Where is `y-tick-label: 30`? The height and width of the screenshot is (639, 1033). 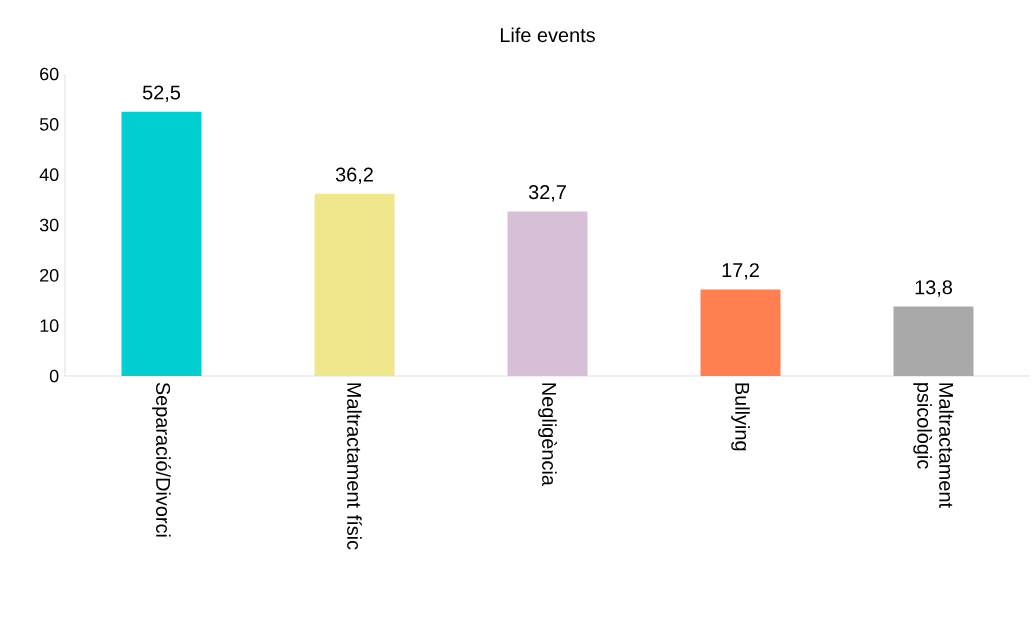
y-tick-label: 30 is located at coordinates (49, 225).